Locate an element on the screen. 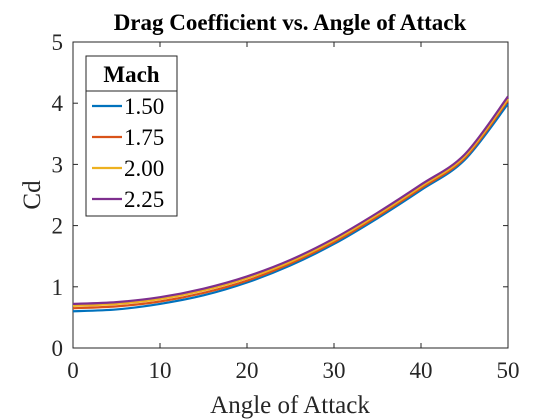  legend-label: 2.00 is located at coordinates (144, 168).